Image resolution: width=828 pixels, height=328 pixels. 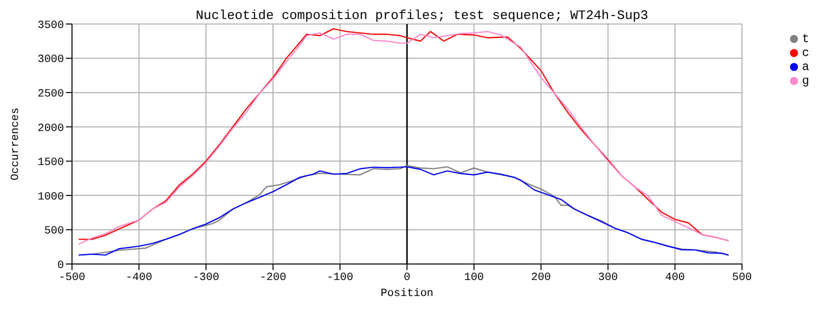 I want to click on y-tick-label: 2500, so click(x=51, y=94).